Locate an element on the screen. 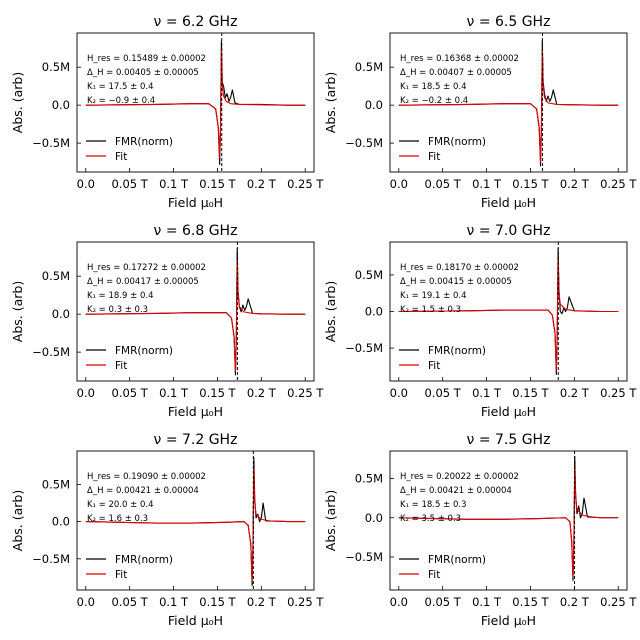  fit-parameter: K₂ = 1.5 ± 0.3 is located at coordinates (430, 310).